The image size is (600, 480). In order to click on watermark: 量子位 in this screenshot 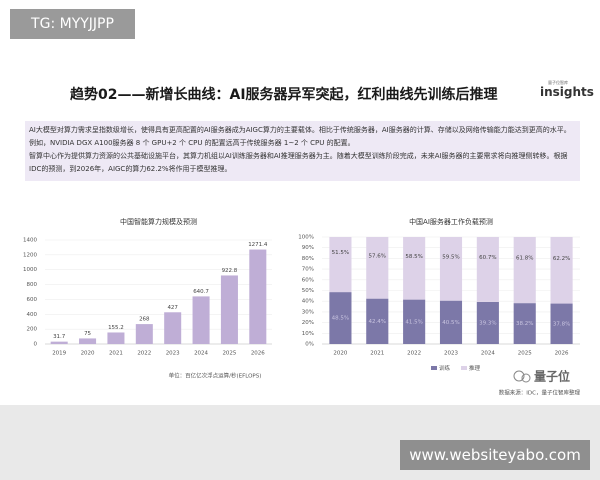, I will do `click(552, 376)`.